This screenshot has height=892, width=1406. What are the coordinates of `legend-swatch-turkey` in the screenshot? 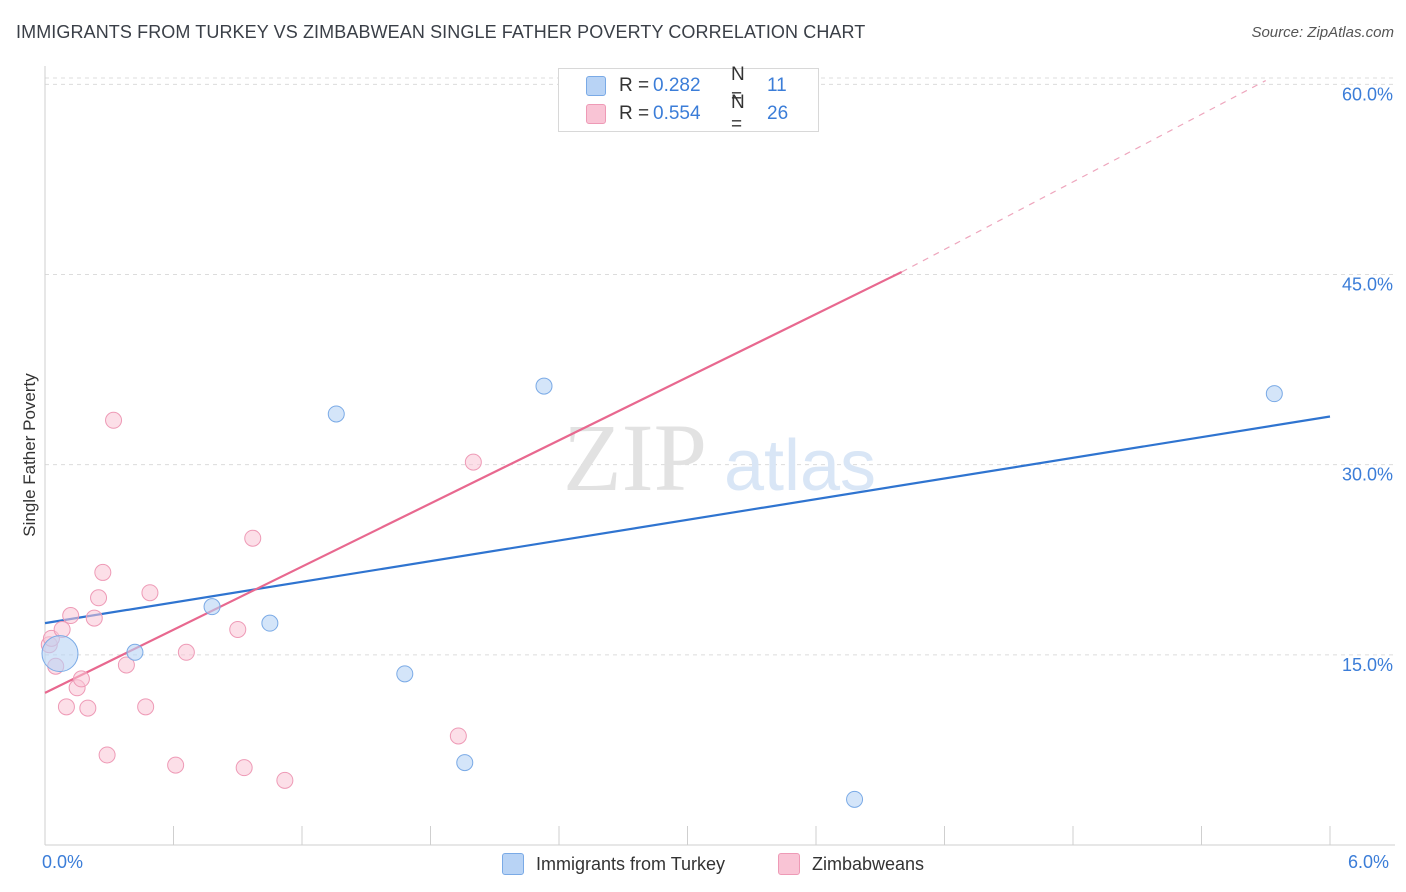 It's located at (596, 86).